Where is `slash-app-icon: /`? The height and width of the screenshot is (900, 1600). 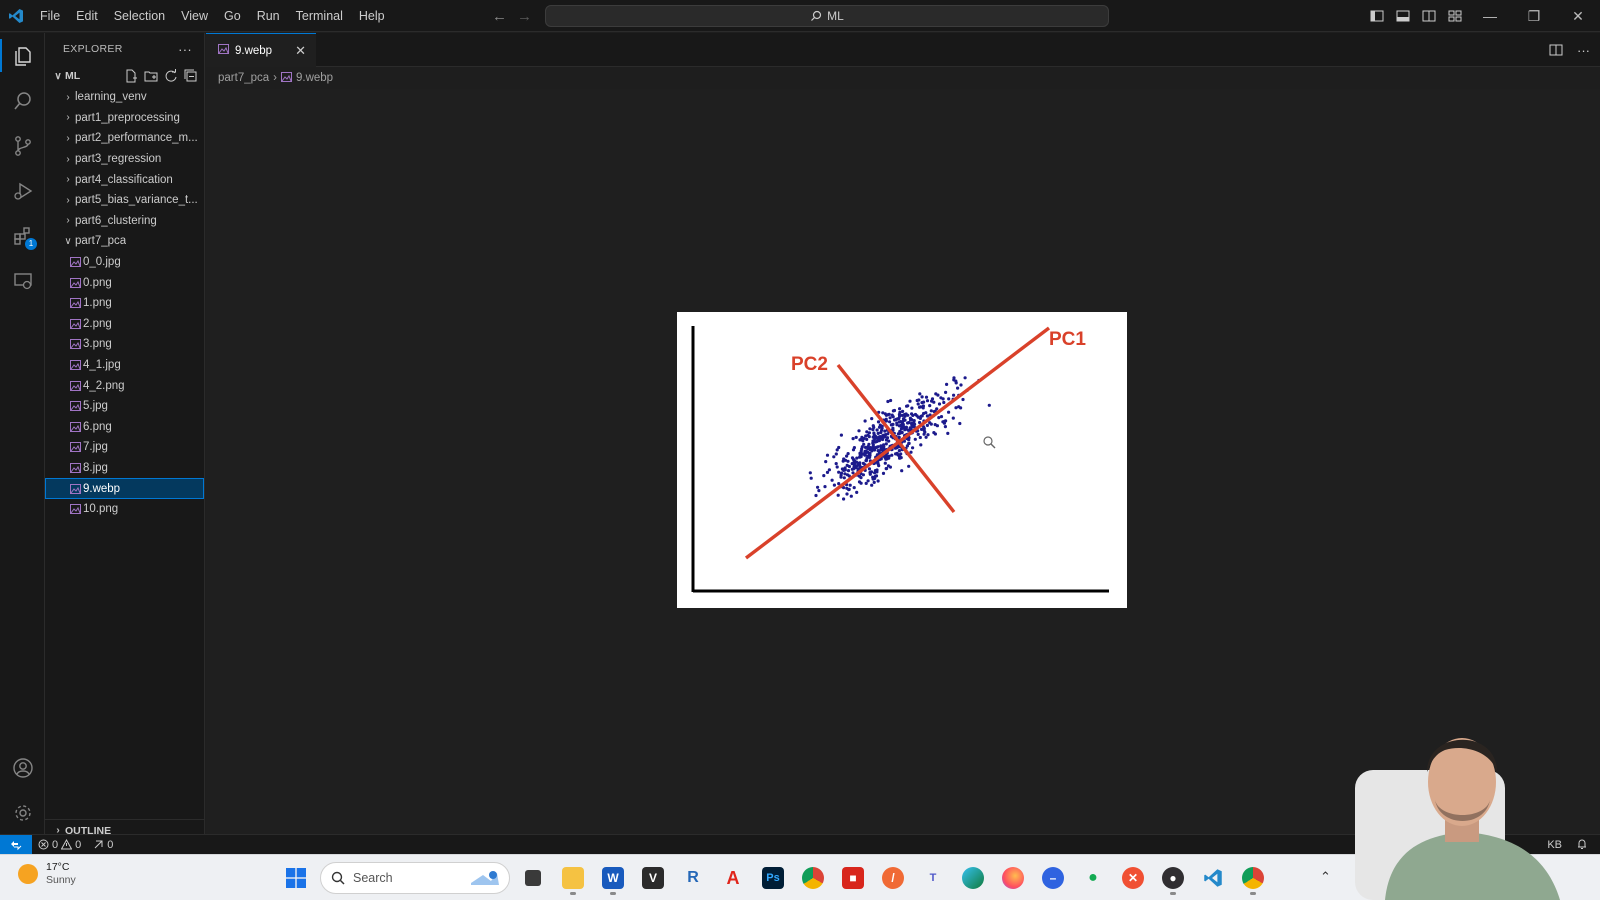
slash-app-icon: / is located at coordinates (893, 878).